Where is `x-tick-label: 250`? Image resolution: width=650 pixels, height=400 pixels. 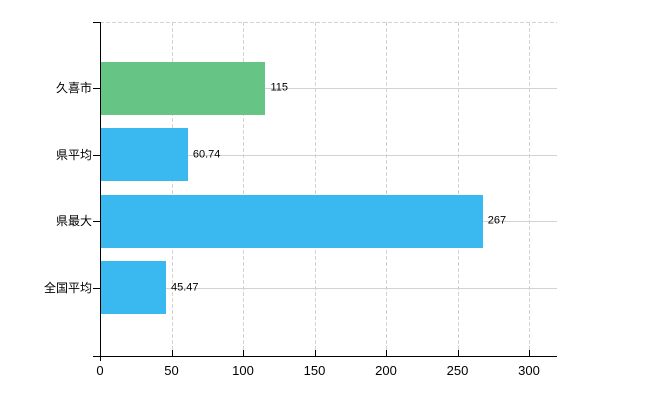
x-tick-label: 250 is located at coordinates (457, 370).